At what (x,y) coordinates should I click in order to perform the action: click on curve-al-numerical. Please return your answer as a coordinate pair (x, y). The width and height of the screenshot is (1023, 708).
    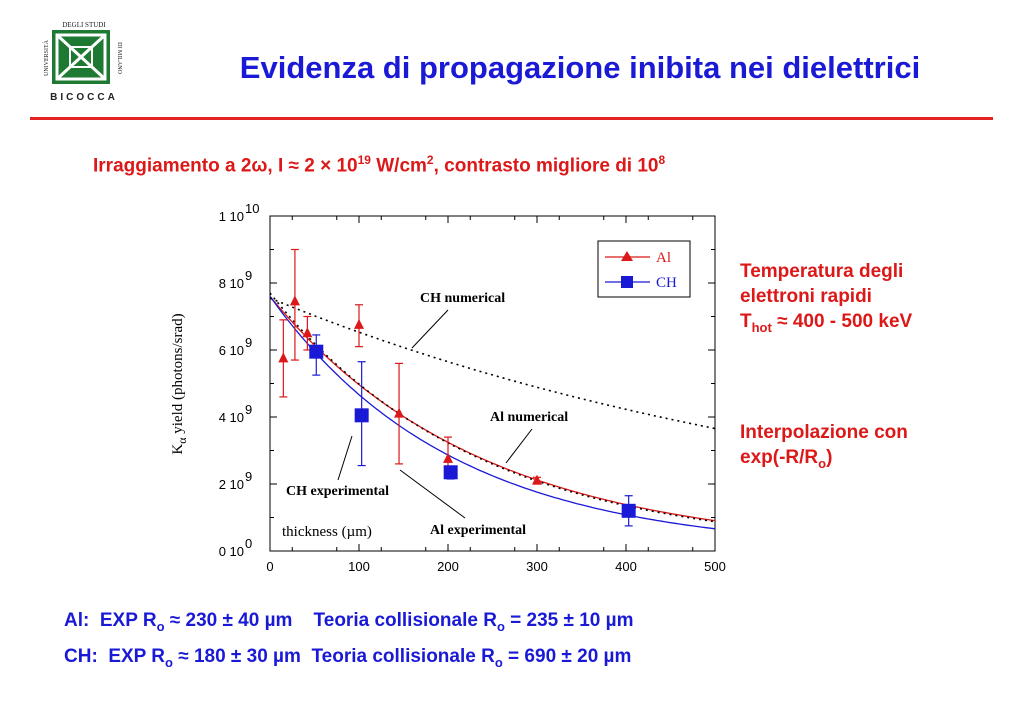
    Looking at the image, I should click on (492, 407).